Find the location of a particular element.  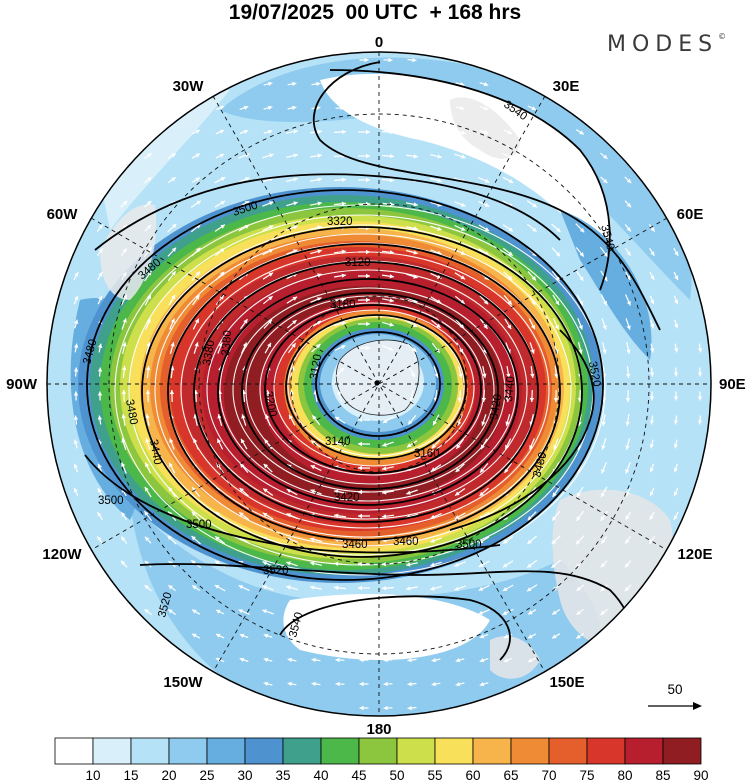

latitude-ring-inner is located at coordinates (379, 384).